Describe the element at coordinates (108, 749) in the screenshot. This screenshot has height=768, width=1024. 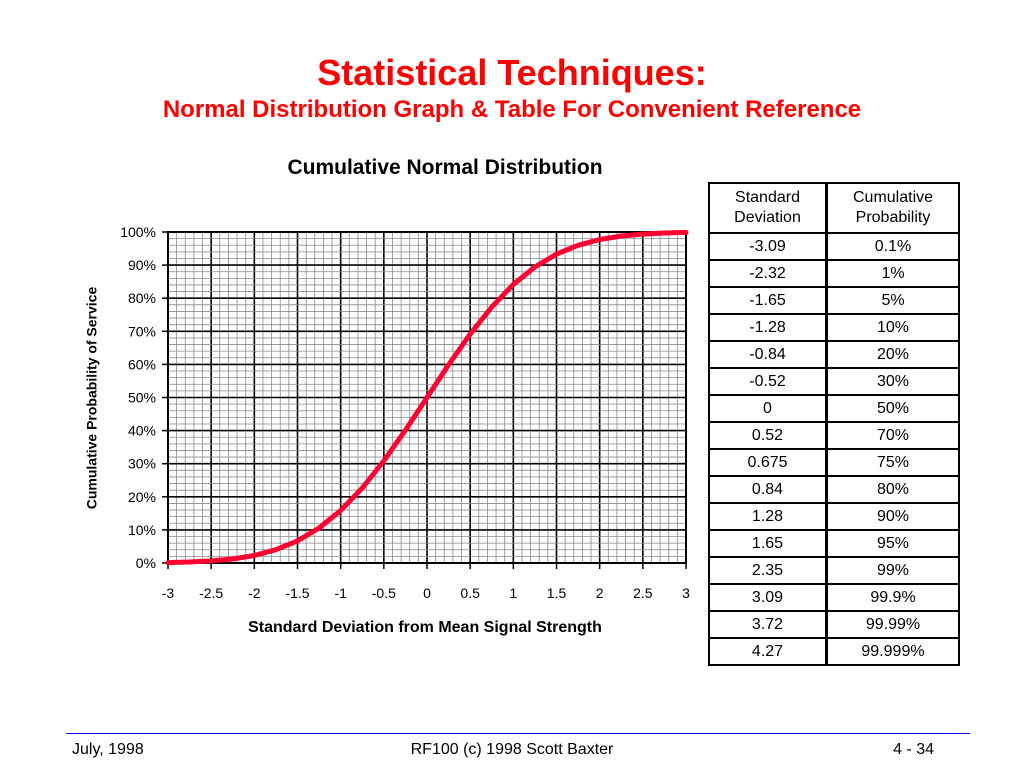
I see `footer-date: July, 1998` at that location.